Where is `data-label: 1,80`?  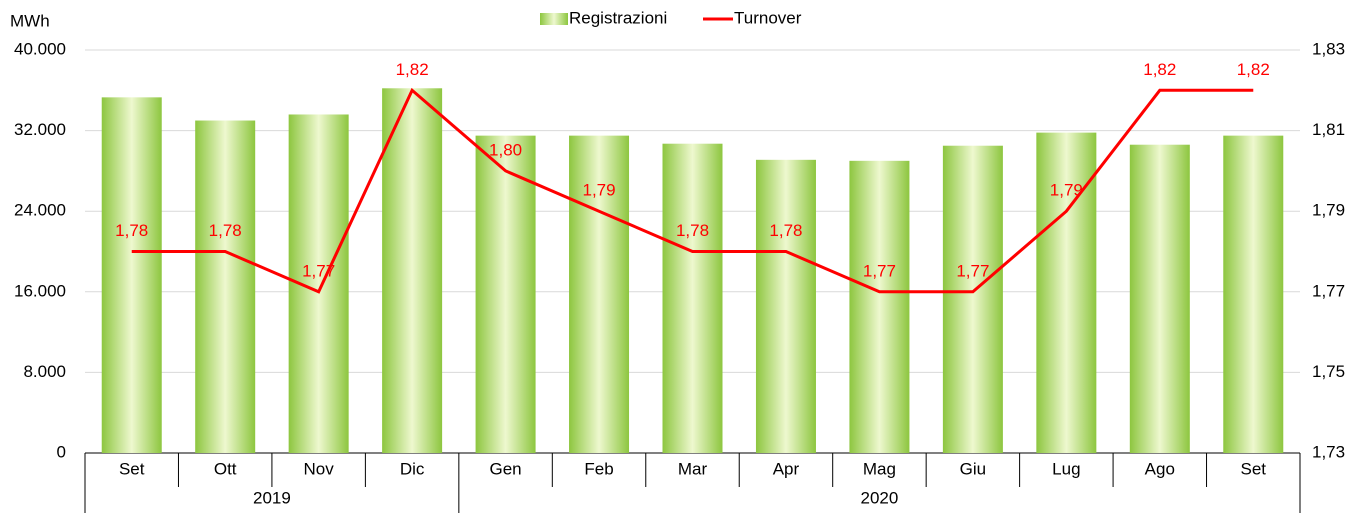 data-label: 1,80 is located at coordinates (505, 149).